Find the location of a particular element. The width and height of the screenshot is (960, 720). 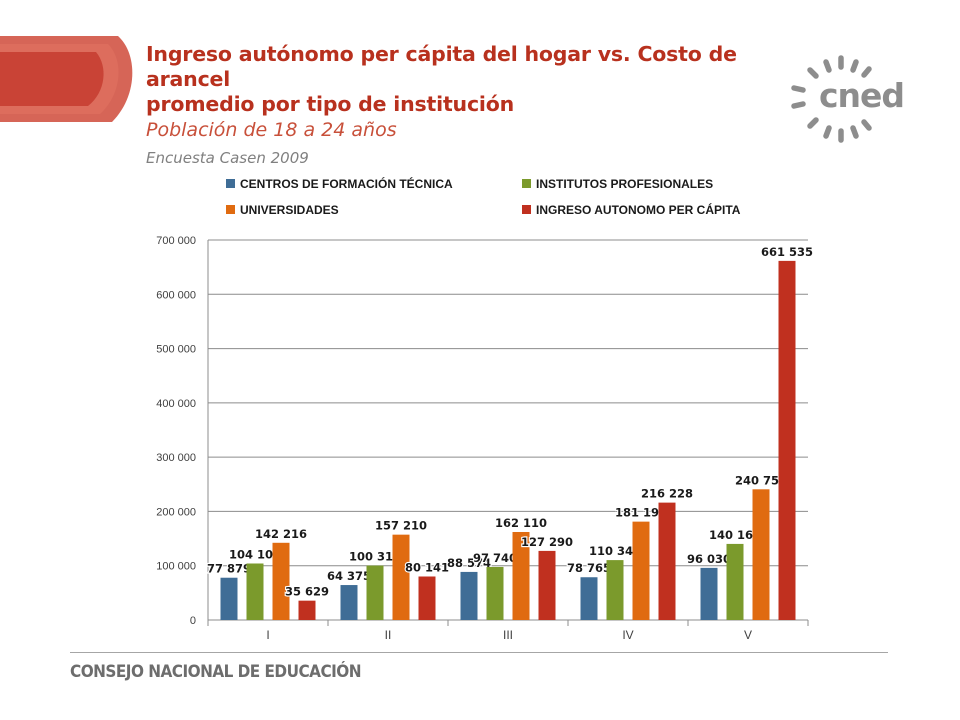

y-tick-label: 400 000 is located at coordinates (176, 404).